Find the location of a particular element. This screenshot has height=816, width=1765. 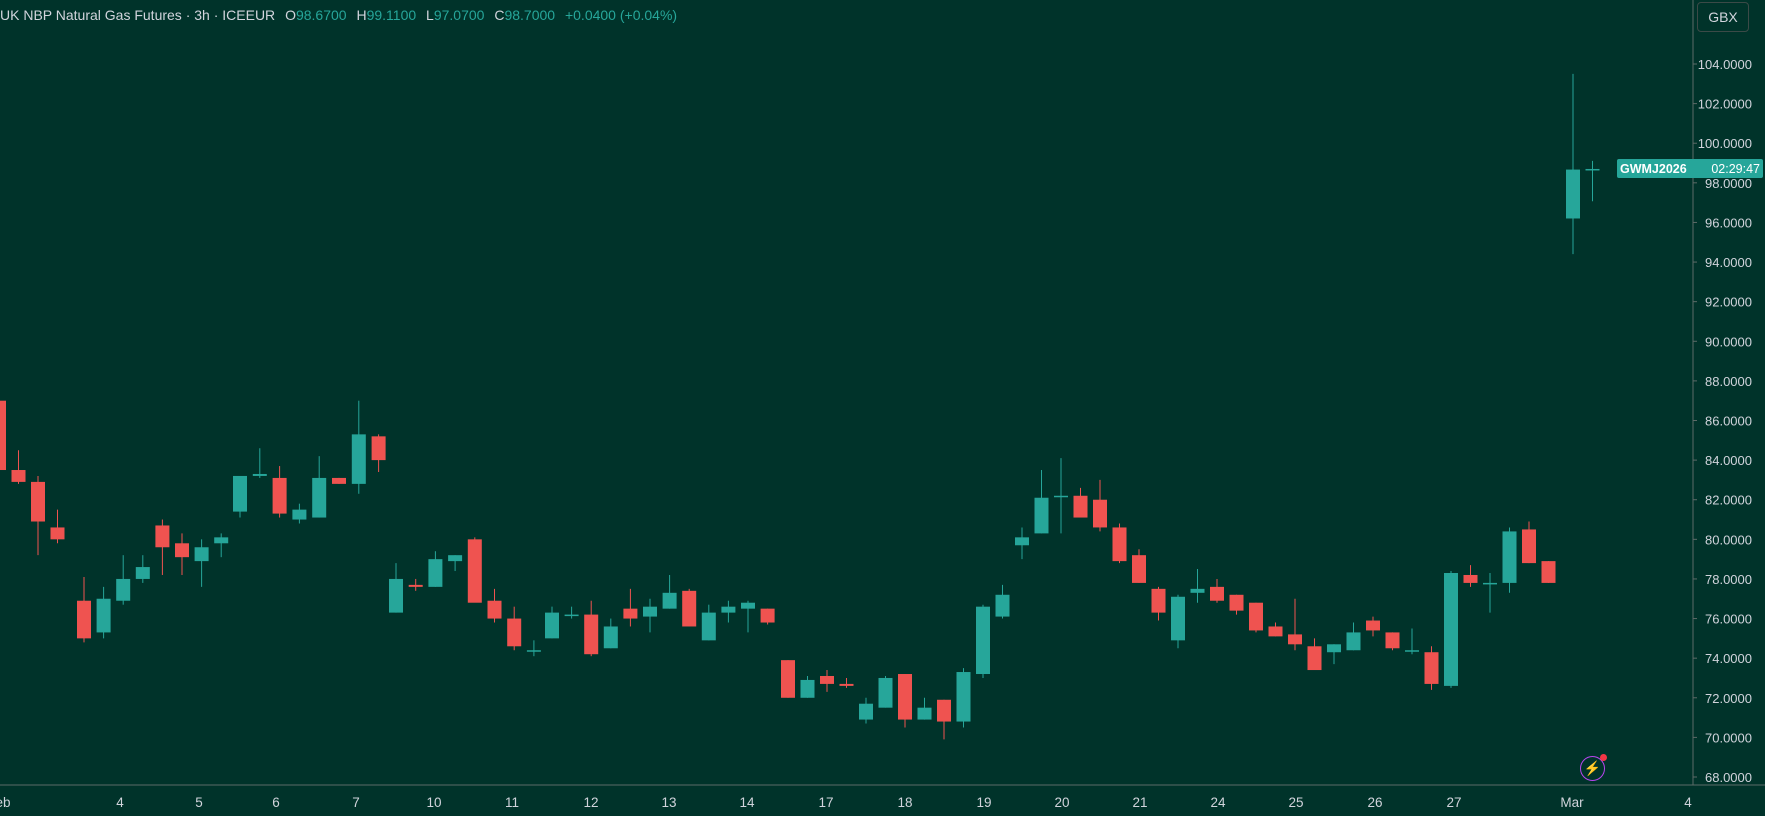

y-tick-label: 80.0000 is located at coordinates (1728, 539).